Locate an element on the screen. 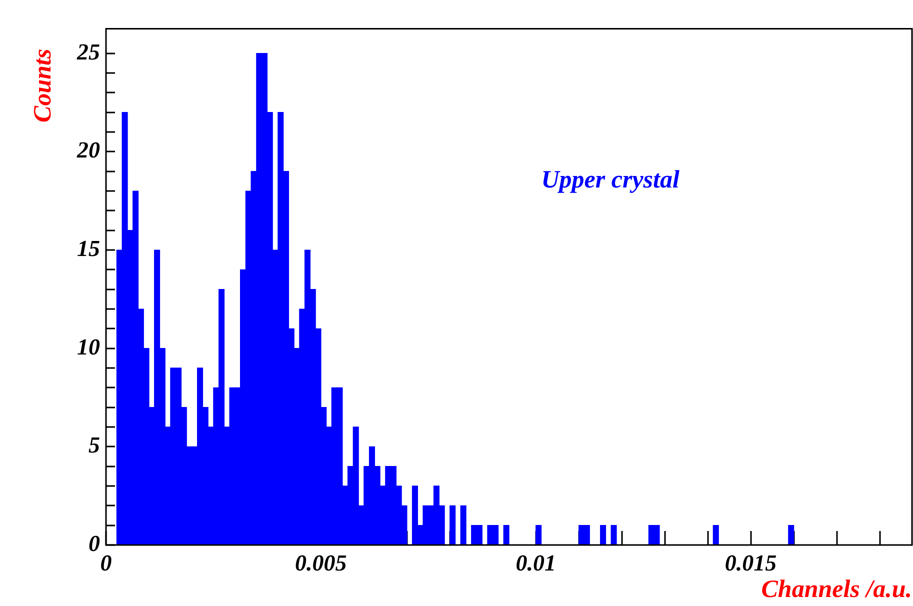 The image size is (913, 606). x-tick-label: 0.01 is located at coordinates (536, 563).